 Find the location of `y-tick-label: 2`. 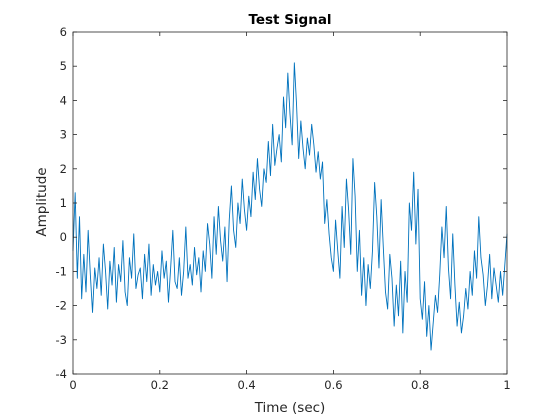

y-tick-label: 2 is located at coordinates (63, 169).